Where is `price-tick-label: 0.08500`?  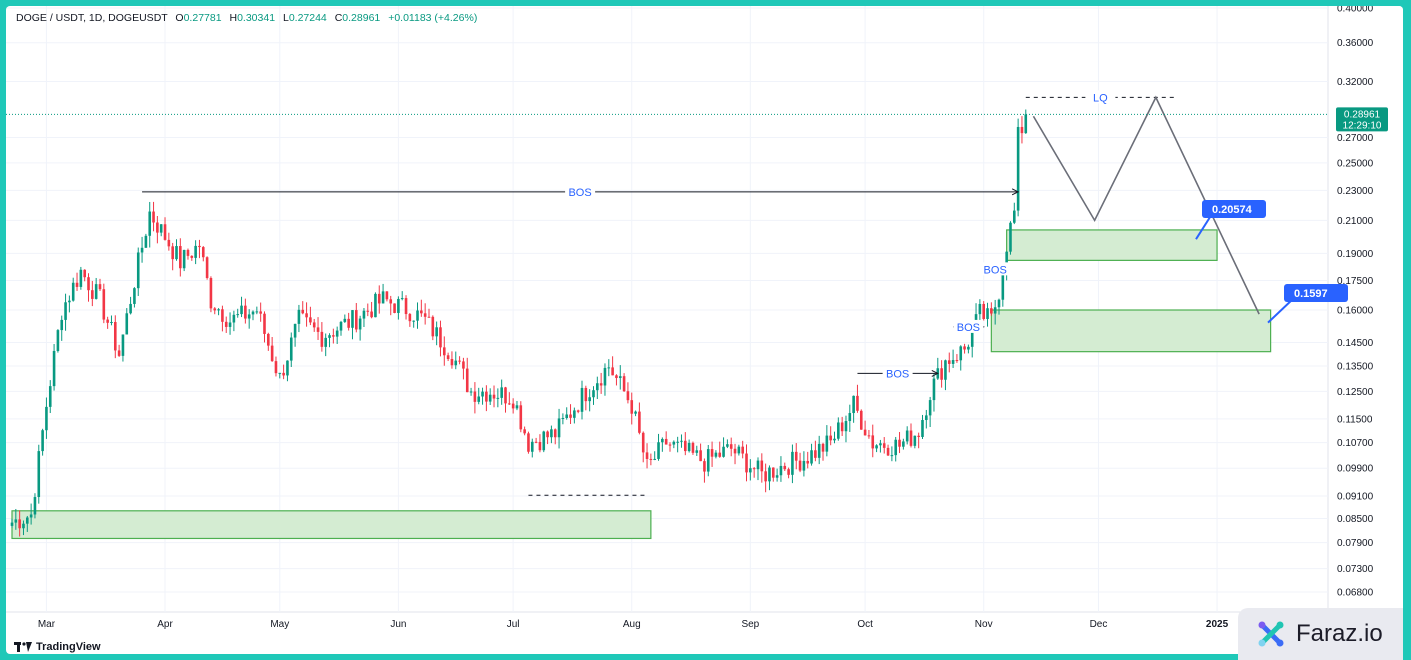
price-tick-label: 0.08500 is located at coordinates (1355, 519).